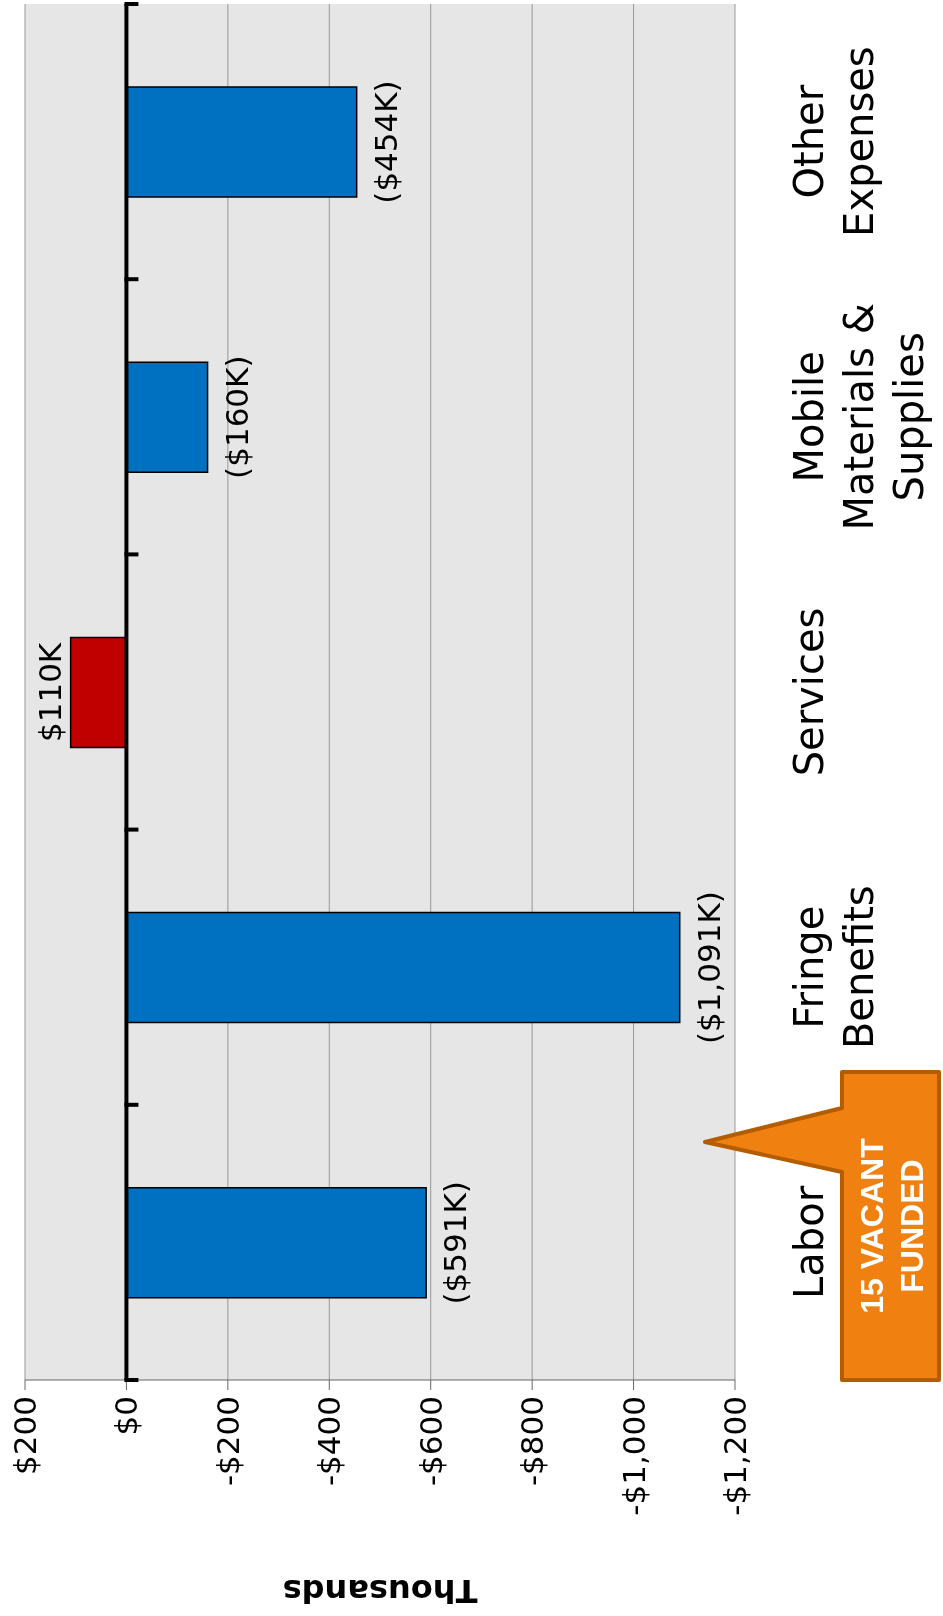 The image size is (943, 1616). What do you see at coordinates (227, 1441) in the screenshot?
I see `x-tick-label: -$200` at bounding box center [227, 1441].